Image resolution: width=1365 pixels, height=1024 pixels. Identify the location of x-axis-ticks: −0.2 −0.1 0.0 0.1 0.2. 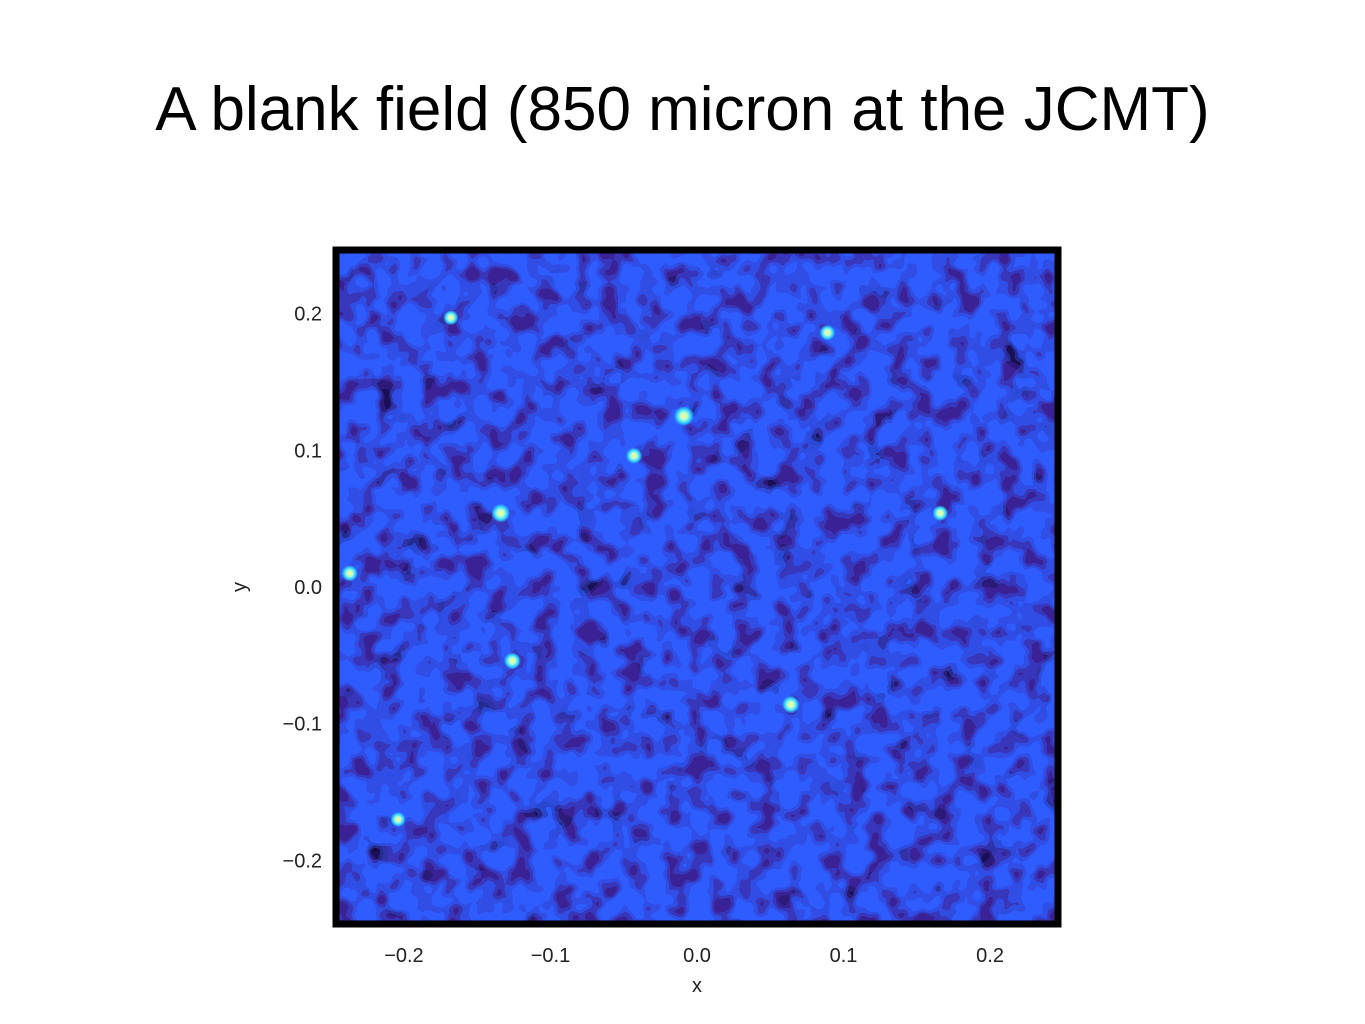
(694, 956).